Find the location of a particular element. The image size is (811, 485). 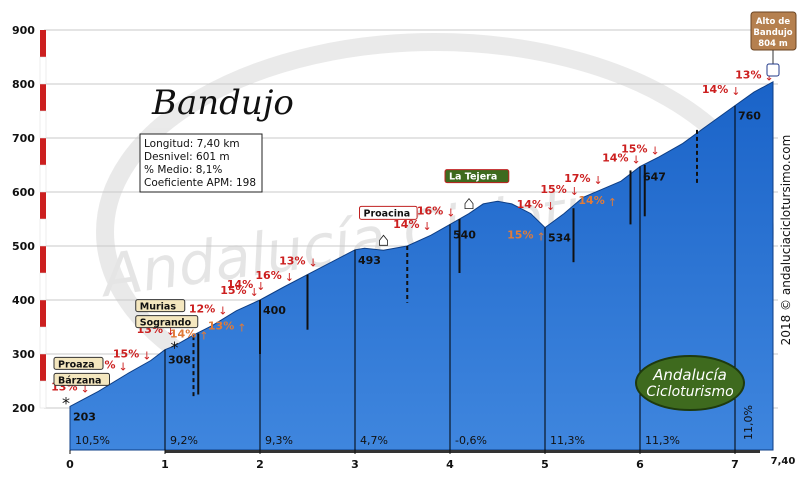

x-end-label: 7,40 is located at coordinates (783, 461).